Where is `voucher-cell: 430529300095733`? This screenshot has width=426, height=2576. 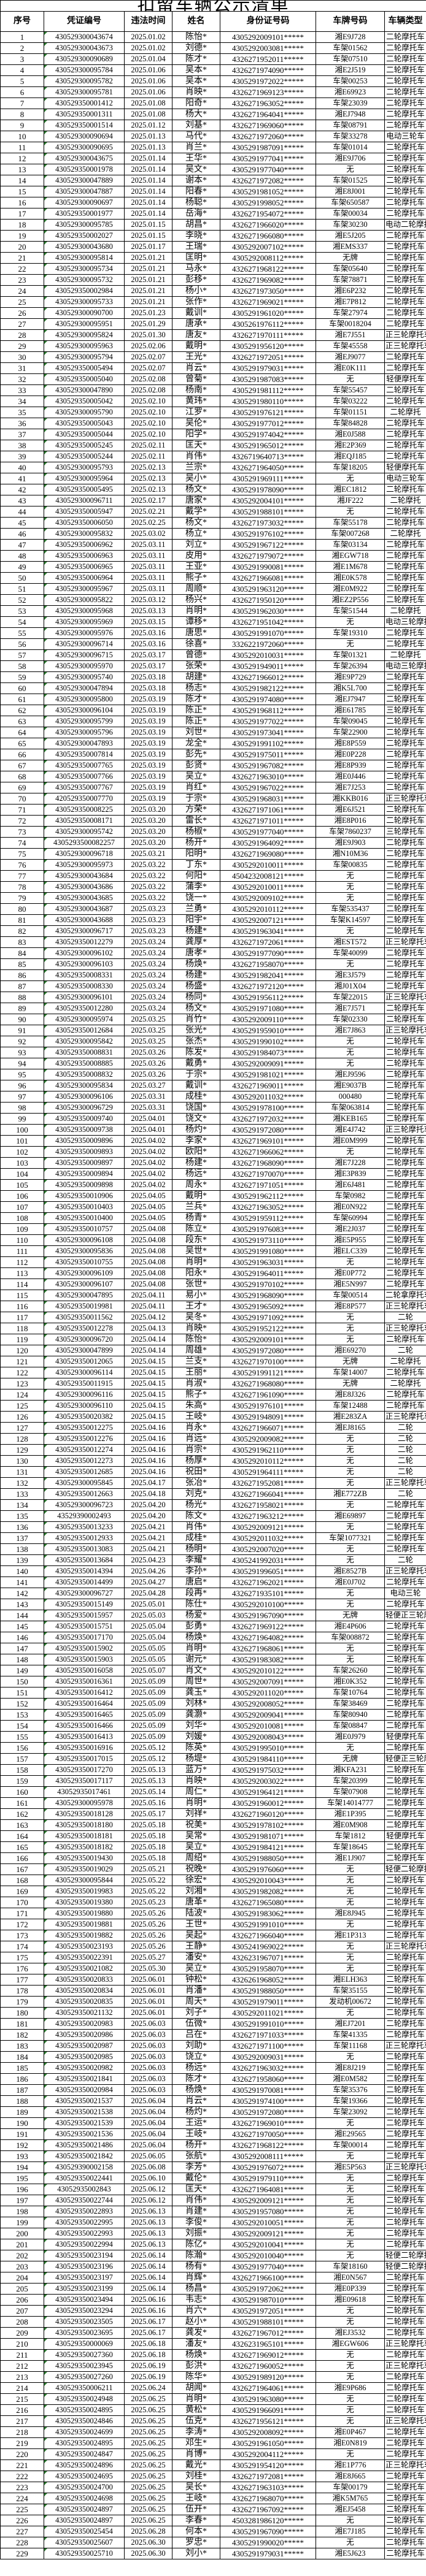 voucher-cell: 430529300095733 is located at coordinates (84, 302).